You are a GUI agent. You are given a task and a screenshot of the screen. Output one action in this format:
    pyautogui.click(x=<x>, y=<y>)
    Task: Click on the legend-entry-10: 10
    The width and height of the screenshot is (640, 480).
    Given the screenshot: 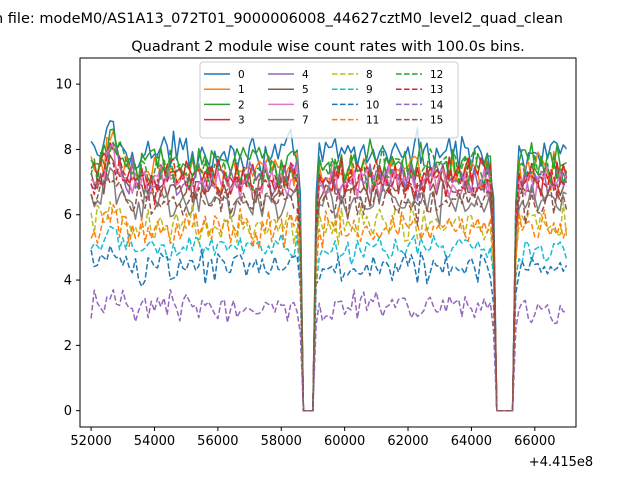 What is the action you would take?
    pyautogui.click(x=355, y=105)
    